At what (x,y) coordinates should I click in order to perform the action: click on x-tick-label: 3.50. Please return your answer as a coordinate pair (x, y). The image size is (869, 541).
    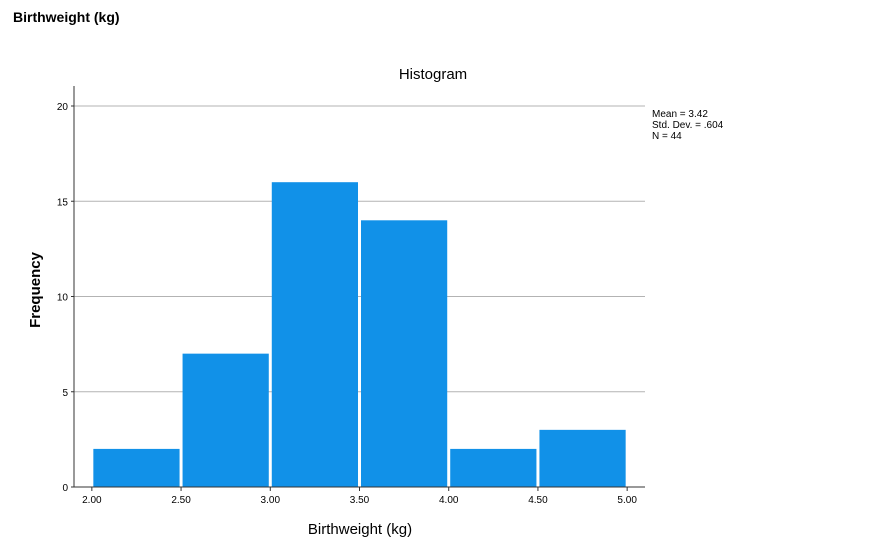
    Looking at the image, I should click on (360, 500).